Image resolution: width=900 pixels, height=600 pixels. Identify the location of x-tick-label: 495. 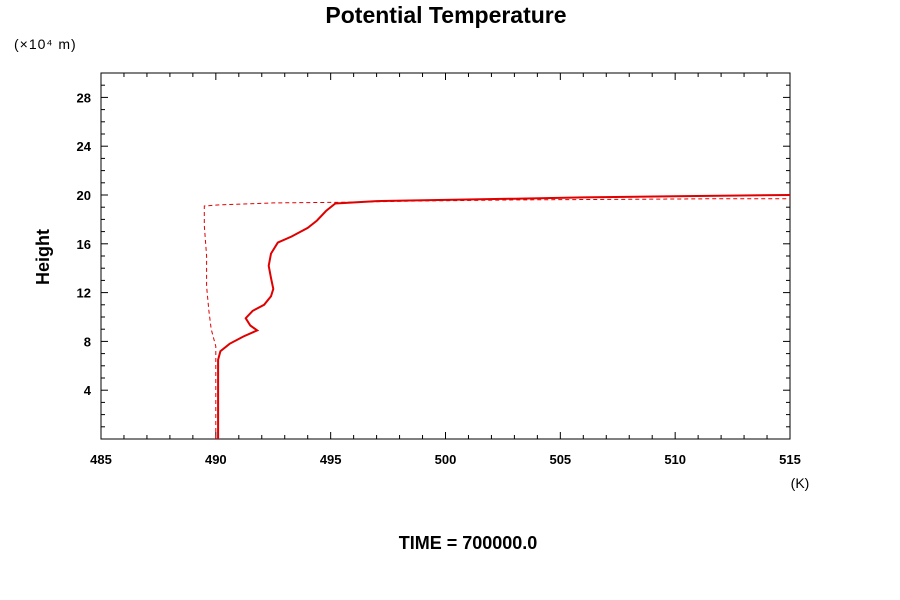
(331, 459).